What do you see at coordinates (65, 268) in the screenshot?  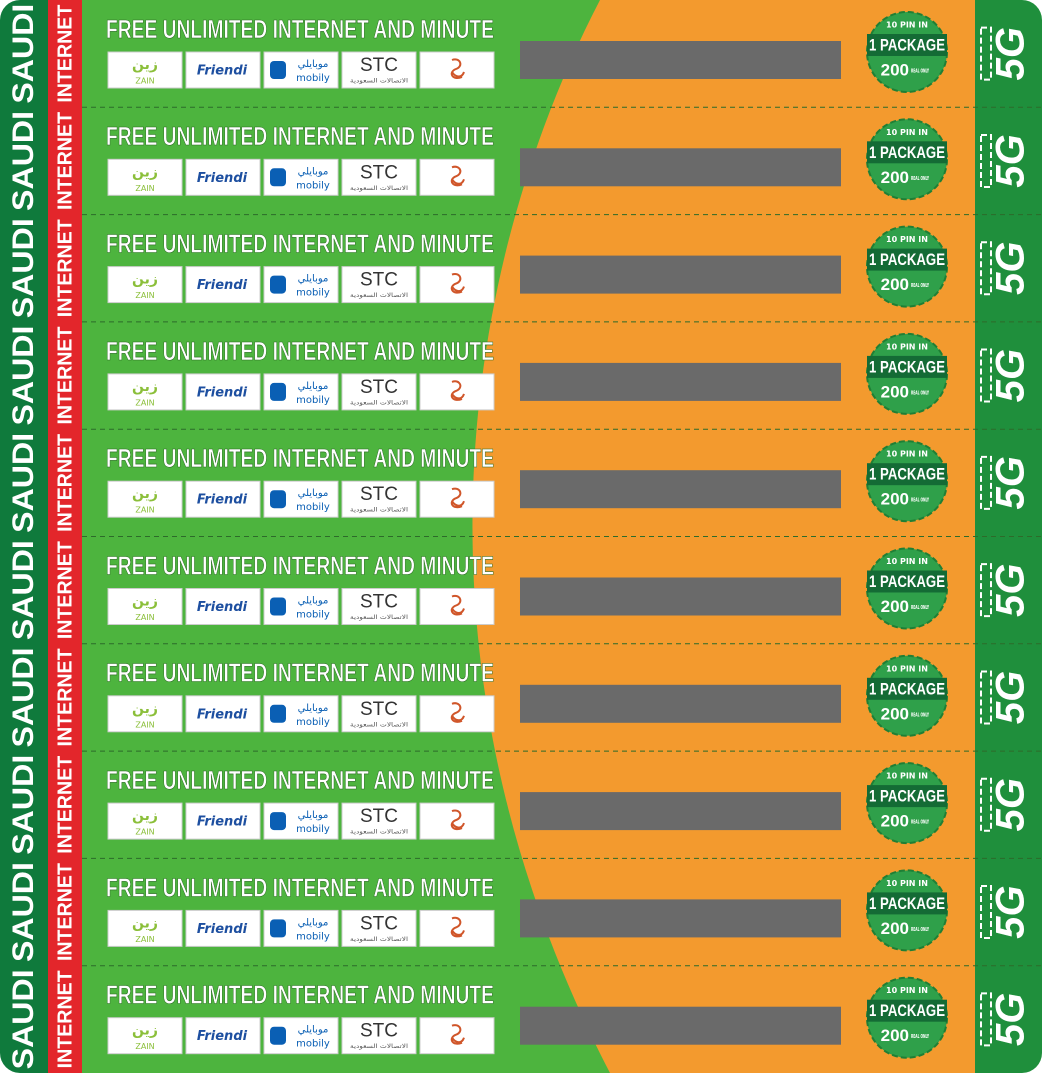 I see `internet-label: INTERNET` at bounding box center [65, 268].